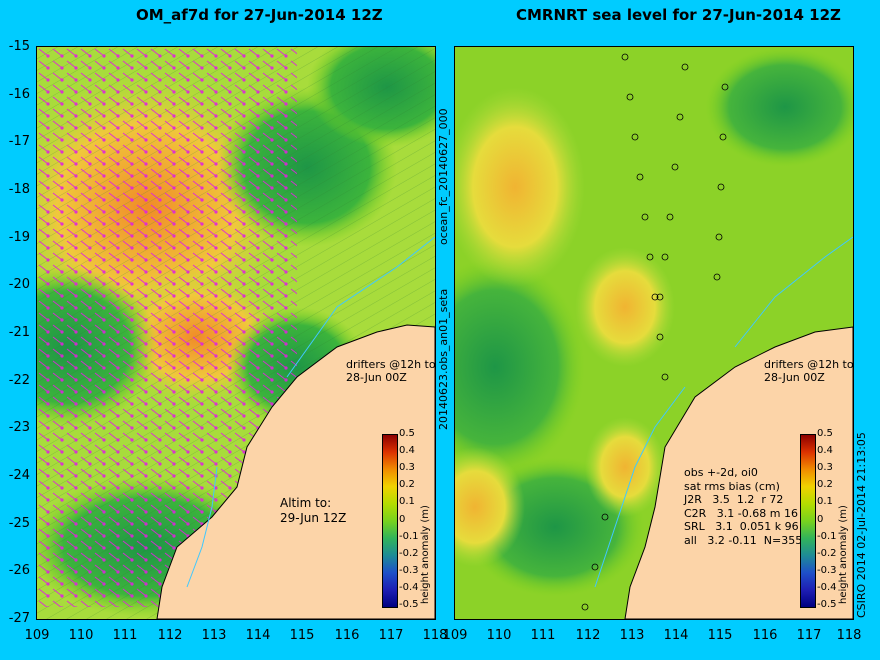 This screenshot has height=660, width=880. What do you see at coordinates (809, 371) in the screenshot?
I see `right-drifters-note: drifters @12h to 28-Jun 00Z` at bounding box center [809, 371].